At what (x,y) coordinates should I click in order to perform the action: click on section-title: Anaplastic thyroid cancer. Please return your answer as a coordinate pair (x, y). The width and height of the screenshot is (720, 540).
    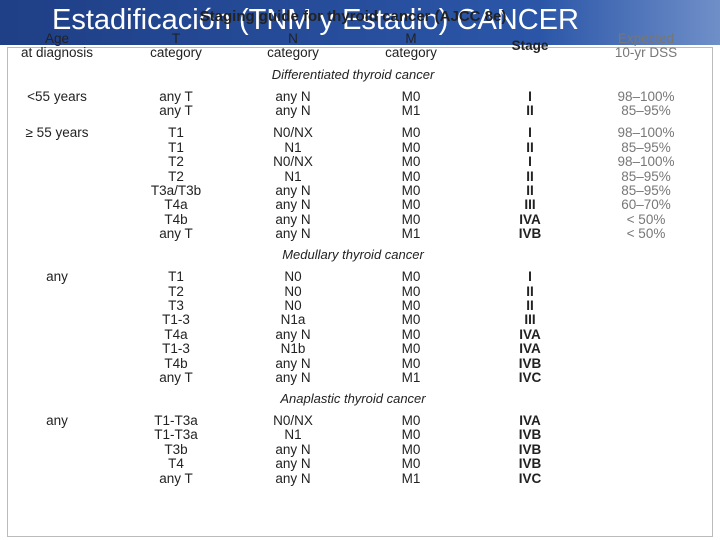
    Looking at the image, I should click on (353, 398).